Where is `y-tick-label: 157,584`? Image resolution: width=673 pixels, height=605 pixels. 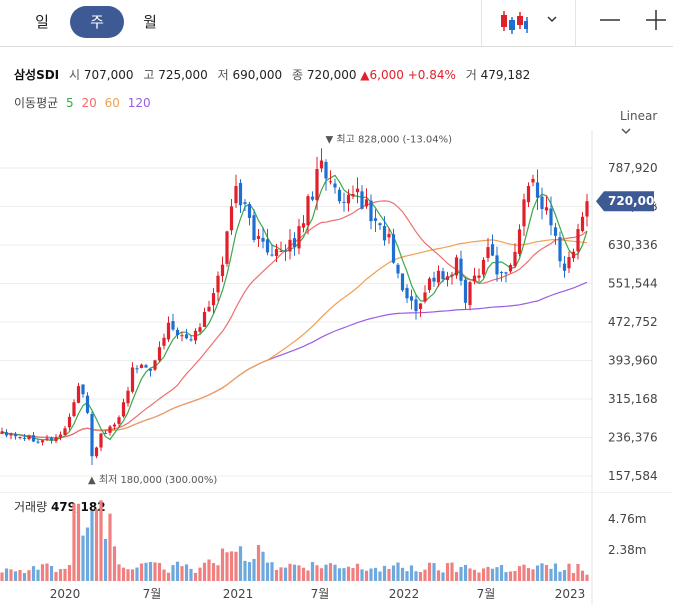 y-tick-label: 157,584 is located at coordinates (633, 476).